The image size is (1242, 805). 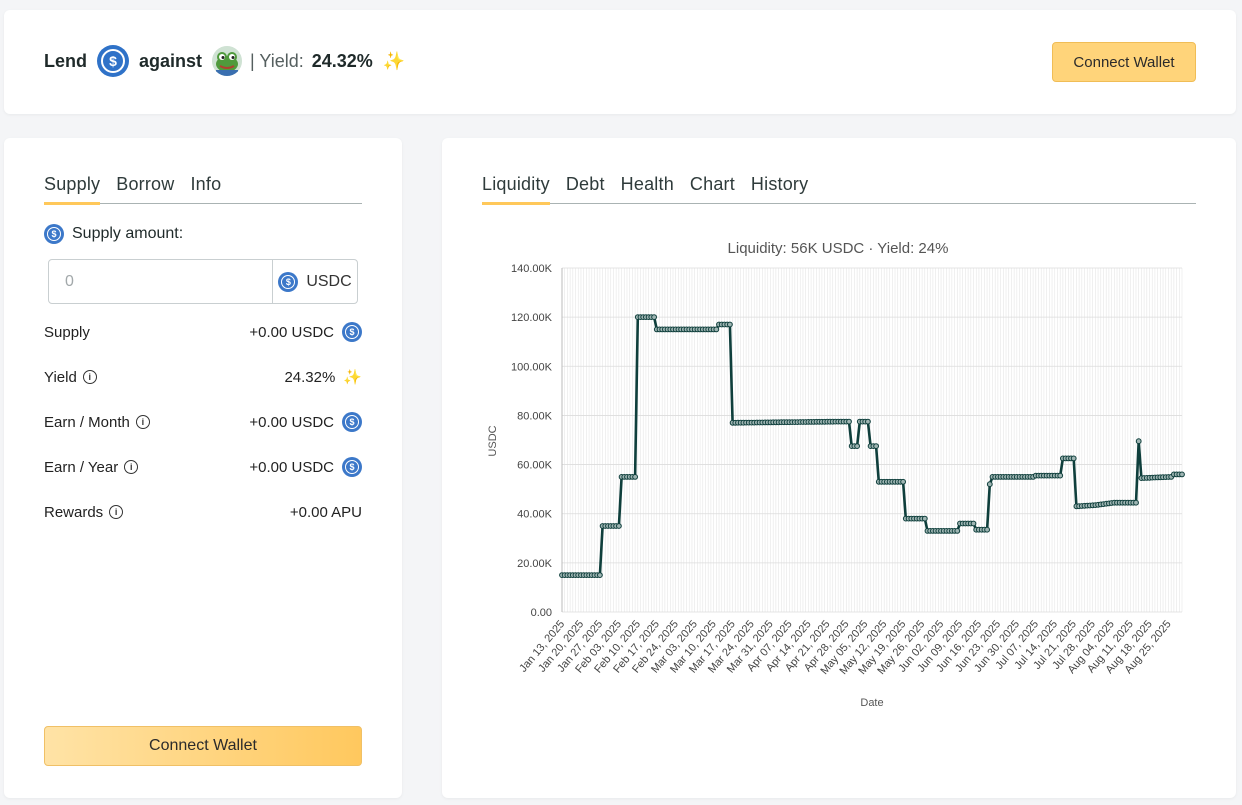 What do you see at coordinates (206, 184) in the screenshot?
I see `tab-info: Info` at bounding box center [206, 184].